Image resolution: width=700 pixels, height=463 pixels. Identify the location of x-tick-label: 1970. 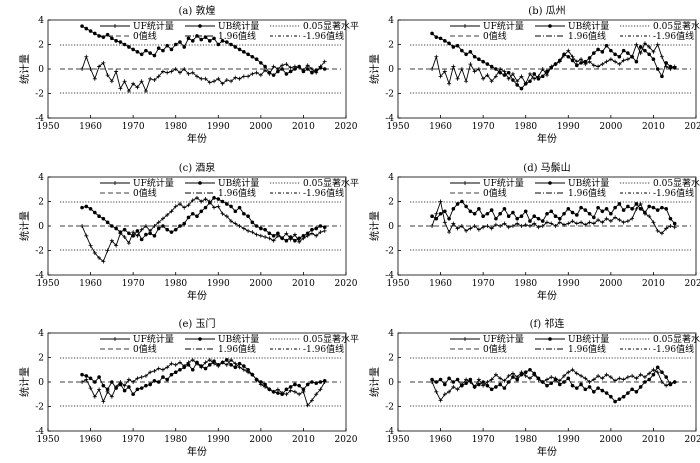
(483, 284).